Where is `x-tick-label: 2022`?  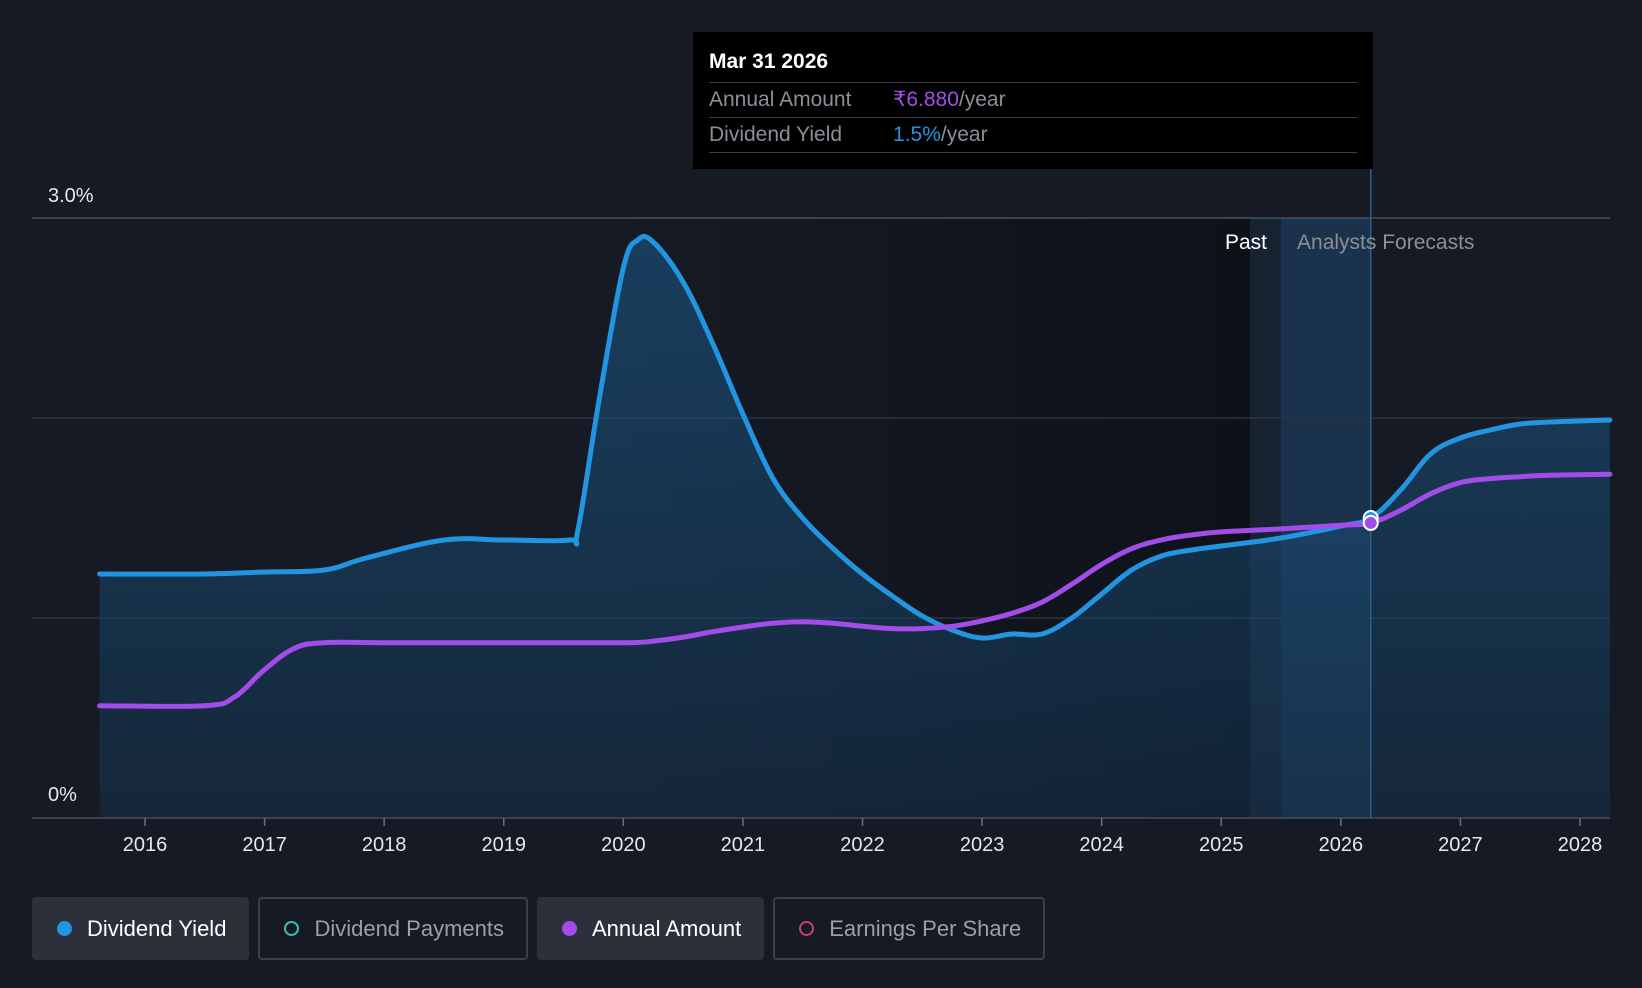 x-tick-label: 2022 is located at coordinates (862, 845).